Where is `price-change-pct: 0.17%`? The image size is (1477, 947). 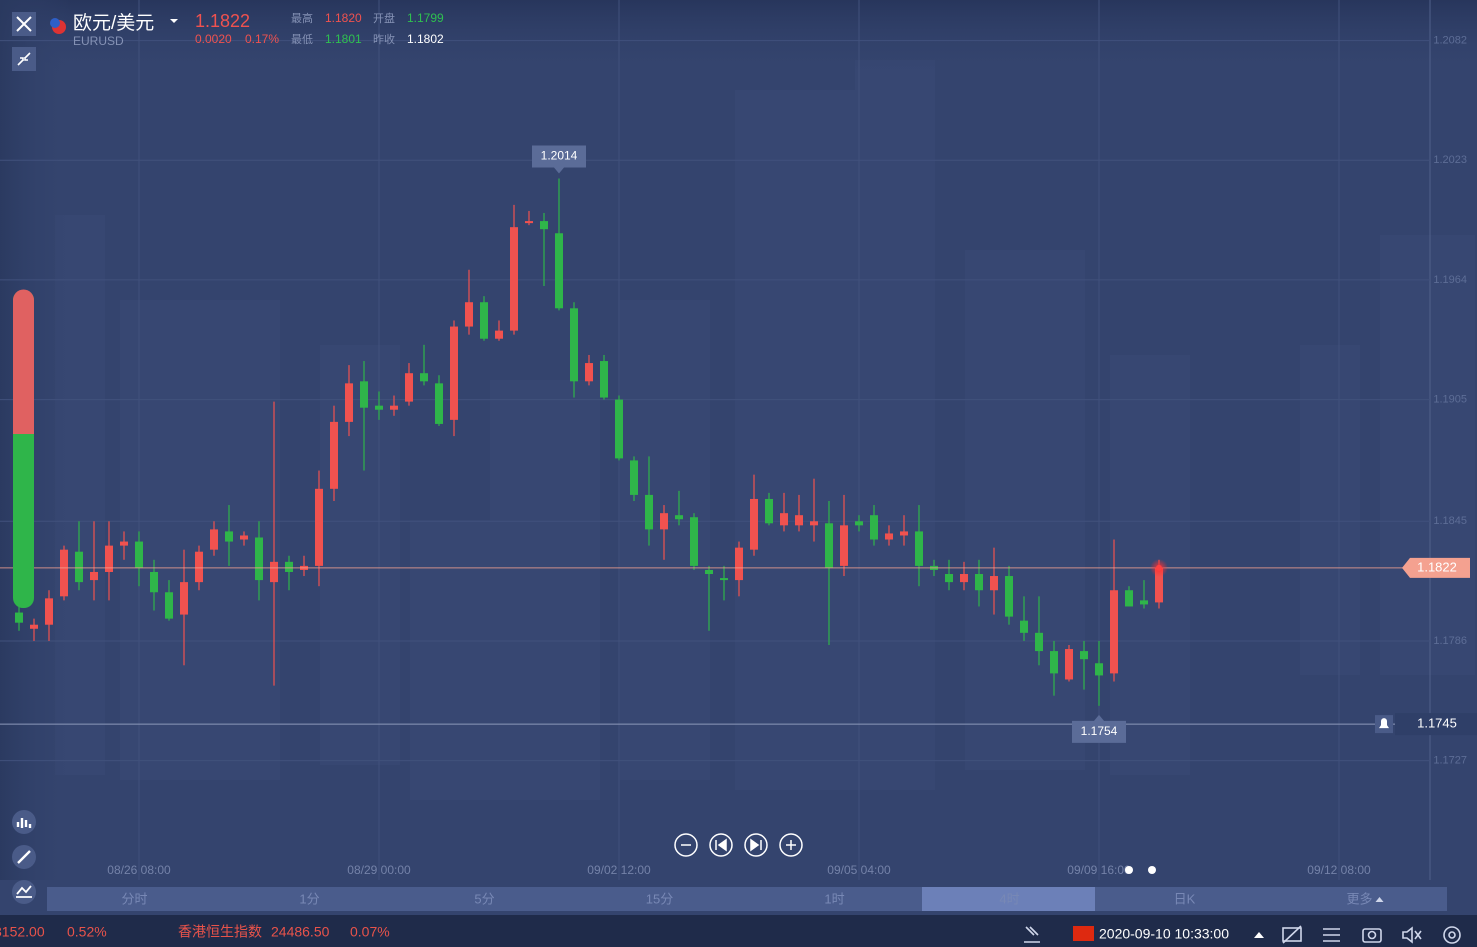
price-change-pct: 0.17% is located at coordinates (262, 39).